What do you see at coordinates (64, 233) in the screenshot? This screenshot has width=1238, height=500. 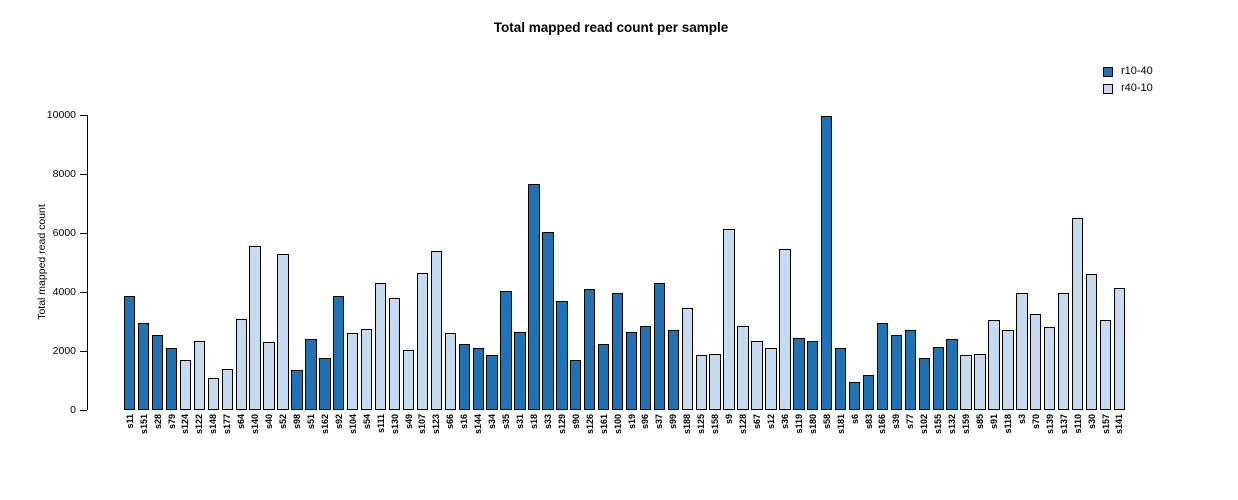 I see `y-tick-label: 6000` at bounding box center [64, 233].